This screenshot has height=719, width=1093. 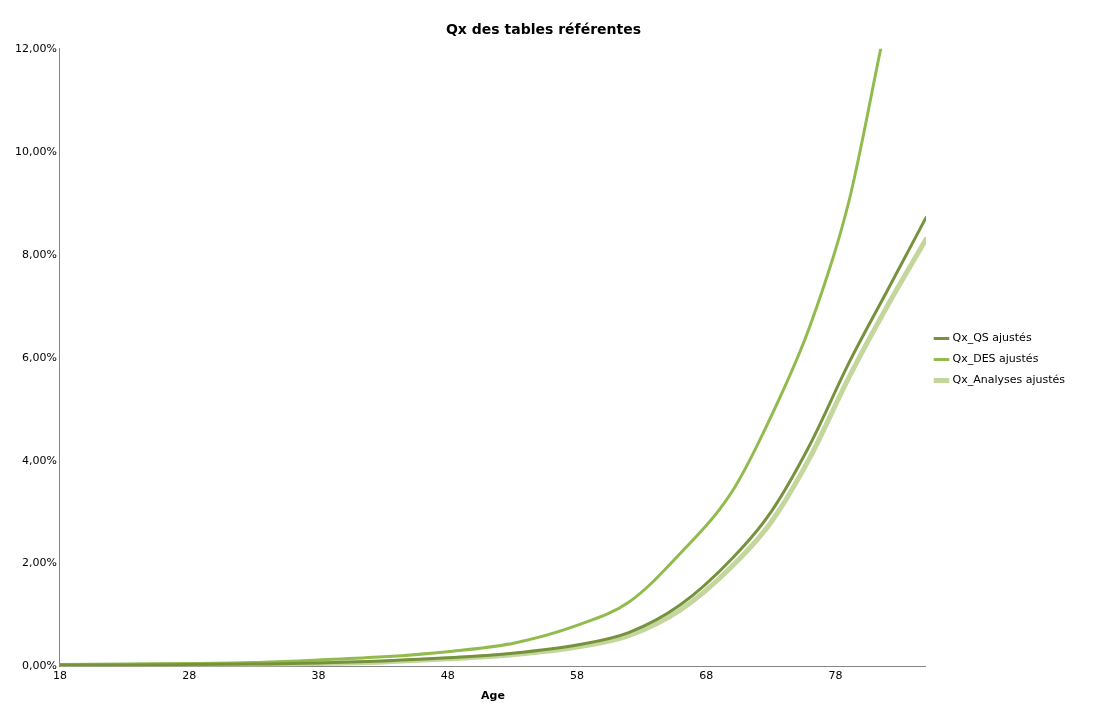 What do you see at coordinates (706, 676) in the screenshot?
I see `x-tick-label: 68` at bounding box center [706, 676].